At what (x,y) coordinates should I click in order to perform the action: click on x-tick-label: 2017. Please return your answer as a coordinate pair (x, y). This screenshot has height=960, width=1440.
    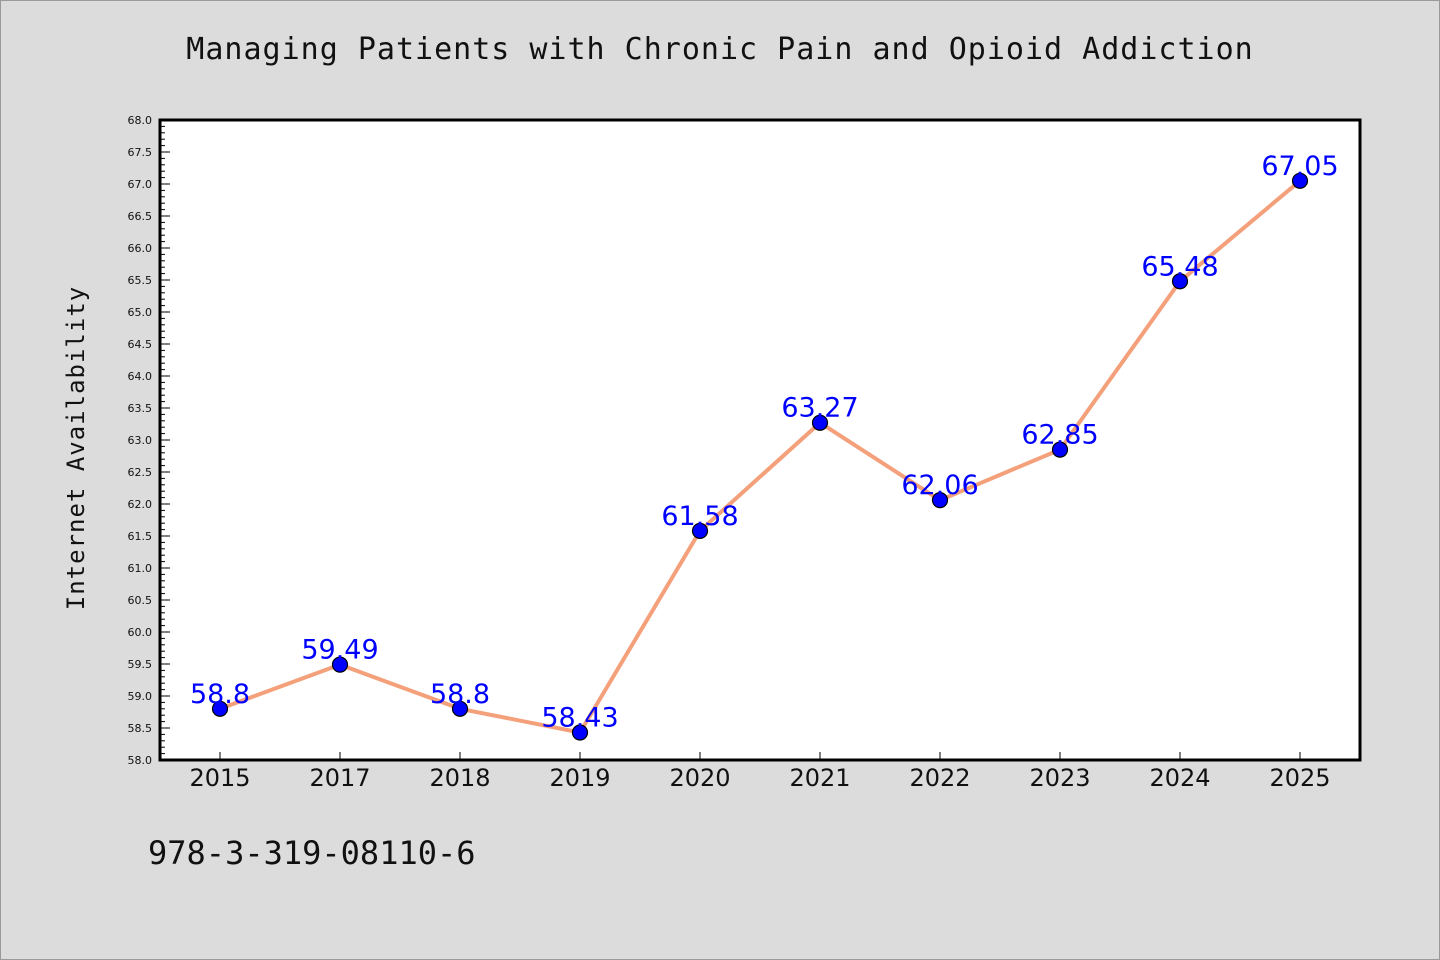
    Looking at the image, I should click on (339, 778).